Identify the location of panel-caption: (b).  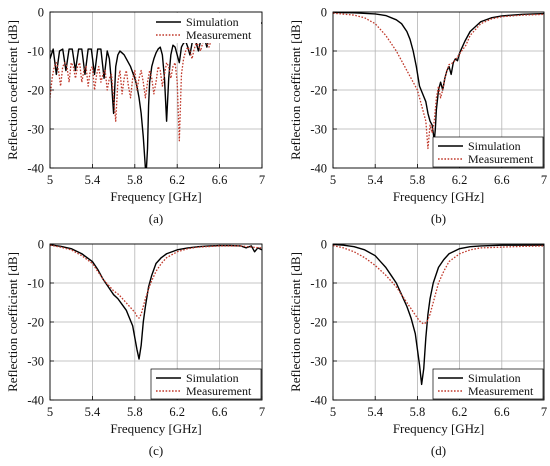
(438, 218).